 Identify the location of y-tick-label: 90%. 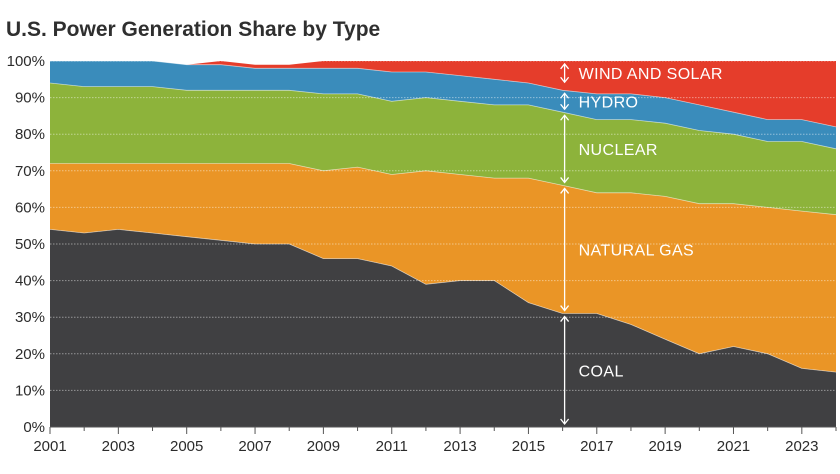
(30, 98).